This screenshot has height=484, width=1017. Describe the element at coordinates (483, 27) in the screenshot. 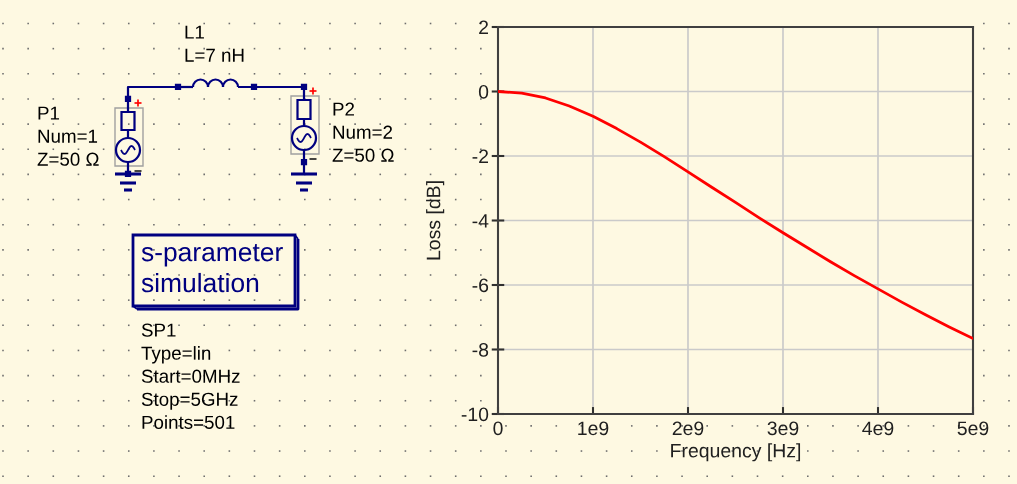

I see `y-tick-label: 2` at that location.